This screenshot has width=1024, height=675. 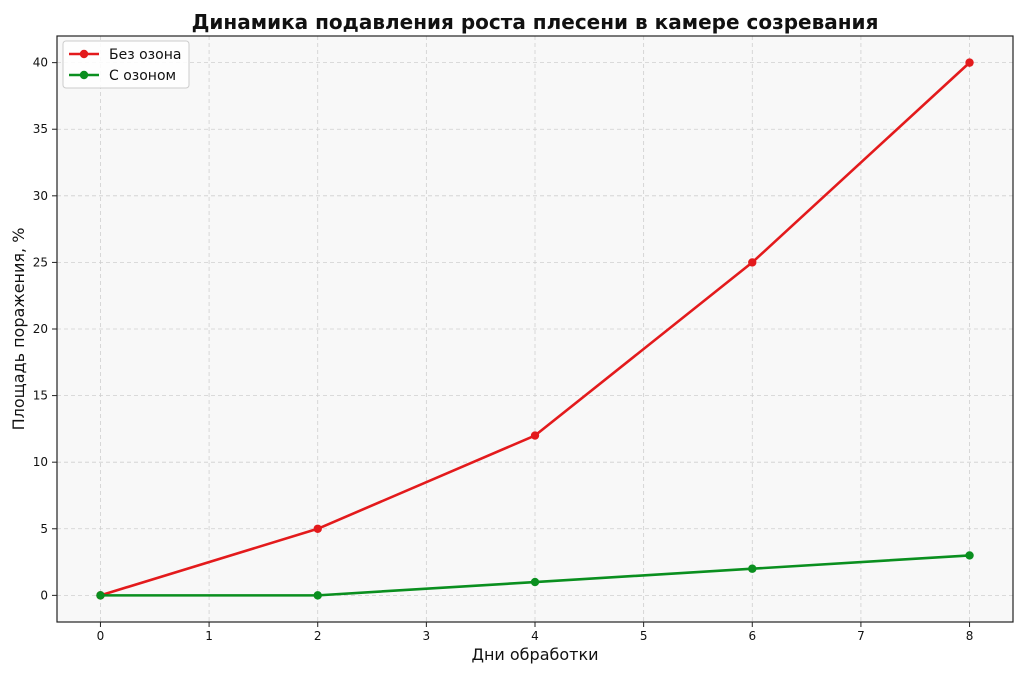 What do you see at coordinates (427, 636) in the screenshot?
I see `x-tick-label: 3` at bounding box center [427, 636].